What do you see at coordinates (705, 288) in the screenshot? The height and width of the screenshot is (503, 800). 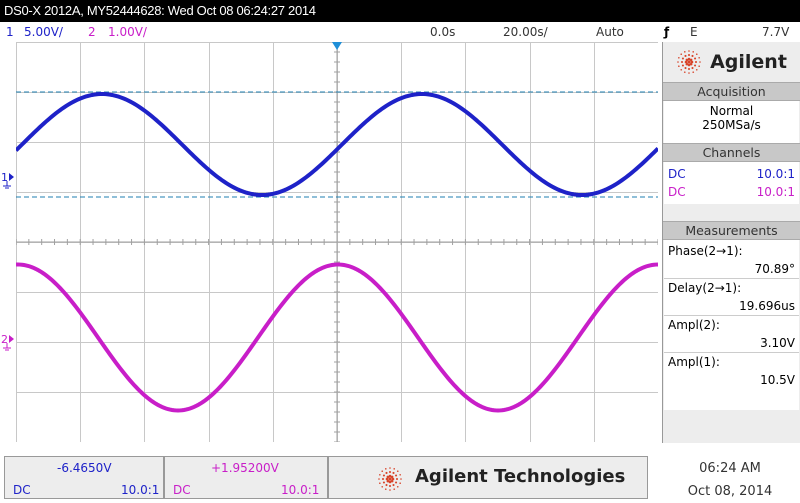 I see `delay-label: Delay(2→1):` at bounding box center [705, 288].